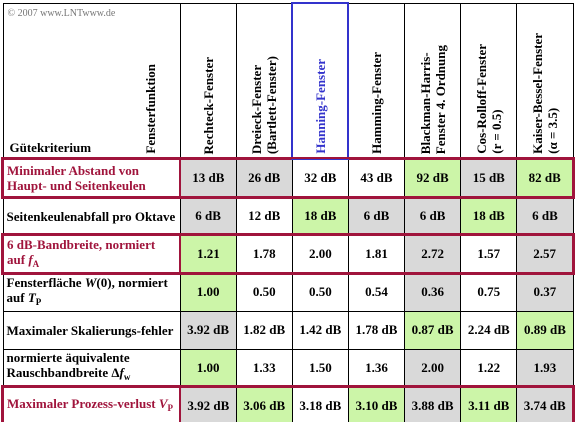 The height and width of the screenshot is (422, 576). I want to click on copyright: © 2007 www.LNTwww.de, so click(61, 13).